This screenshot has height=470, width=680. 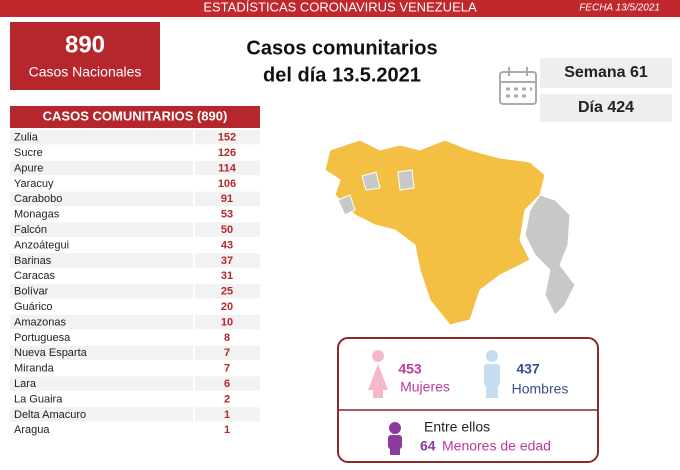 I want to click on row-name: Amazonas, so click(x=40, y=322).